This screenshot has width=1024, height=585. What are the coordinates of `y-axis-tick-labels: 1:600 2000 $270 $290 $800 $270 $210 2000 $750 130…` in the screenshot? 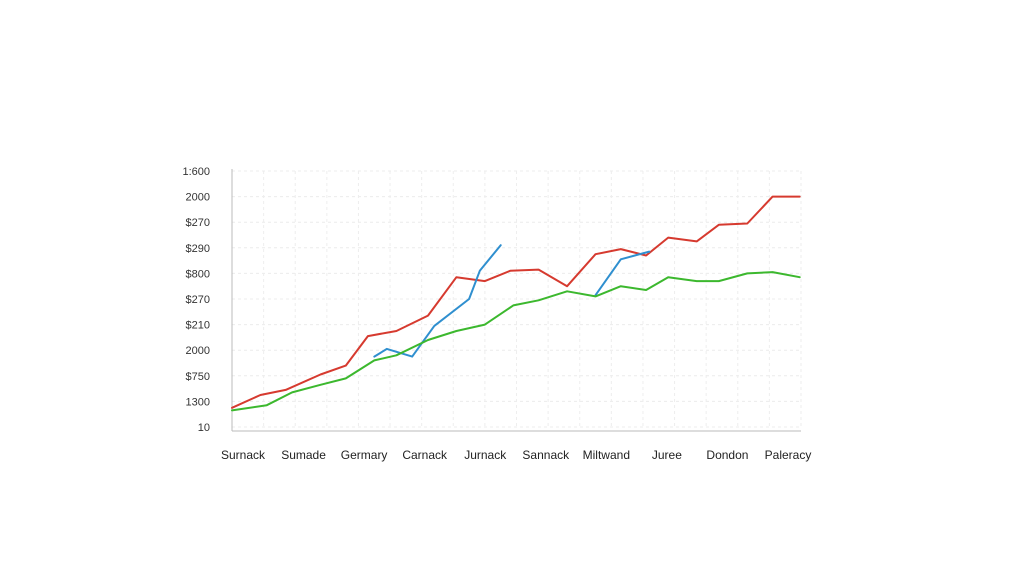 It's located at (196, 300).